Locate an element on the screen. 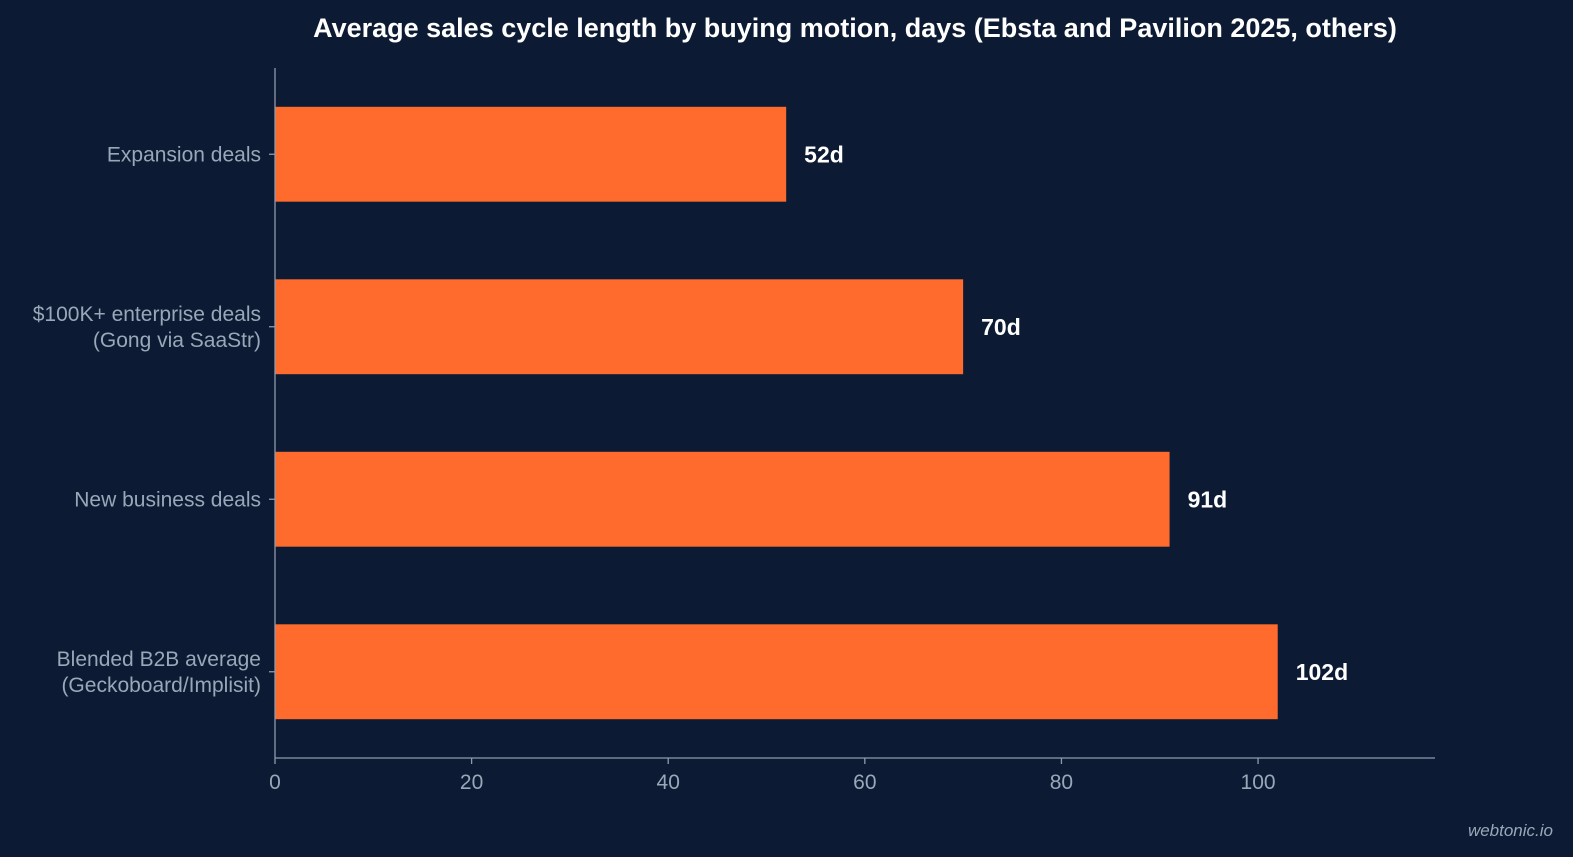  value-label: 52d is located at coordinates (824, 154).